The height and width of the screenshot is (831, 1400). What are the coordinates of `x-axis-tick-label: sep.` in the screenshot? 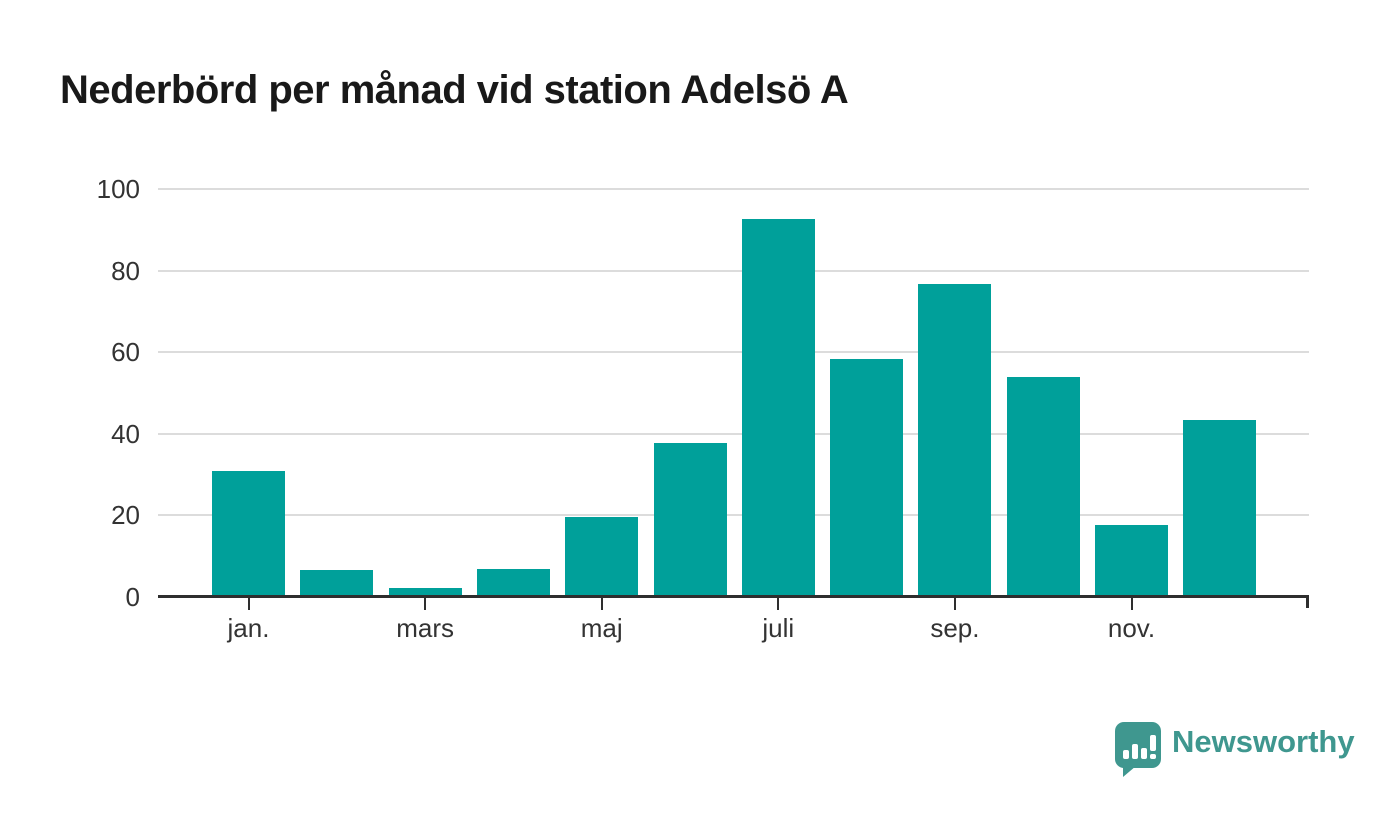 It's located at (955, 628).